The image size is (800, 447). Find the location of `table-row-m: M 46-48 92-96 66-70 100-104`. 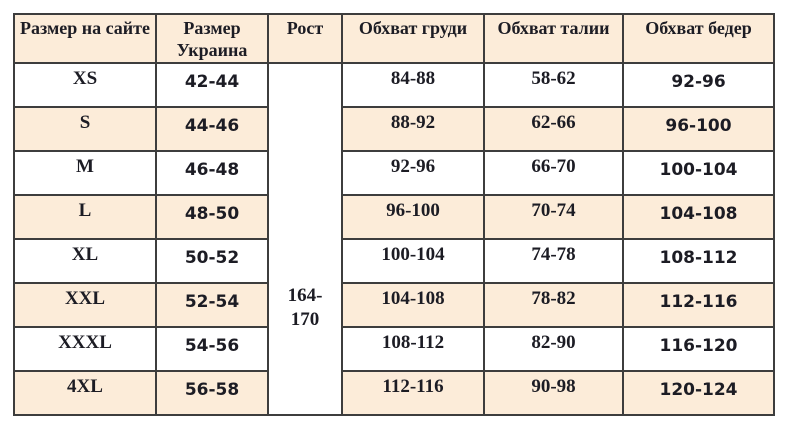

table-row-m: M 46-48 92-96 66-70 100-104 is located at coordinates (394, 172).